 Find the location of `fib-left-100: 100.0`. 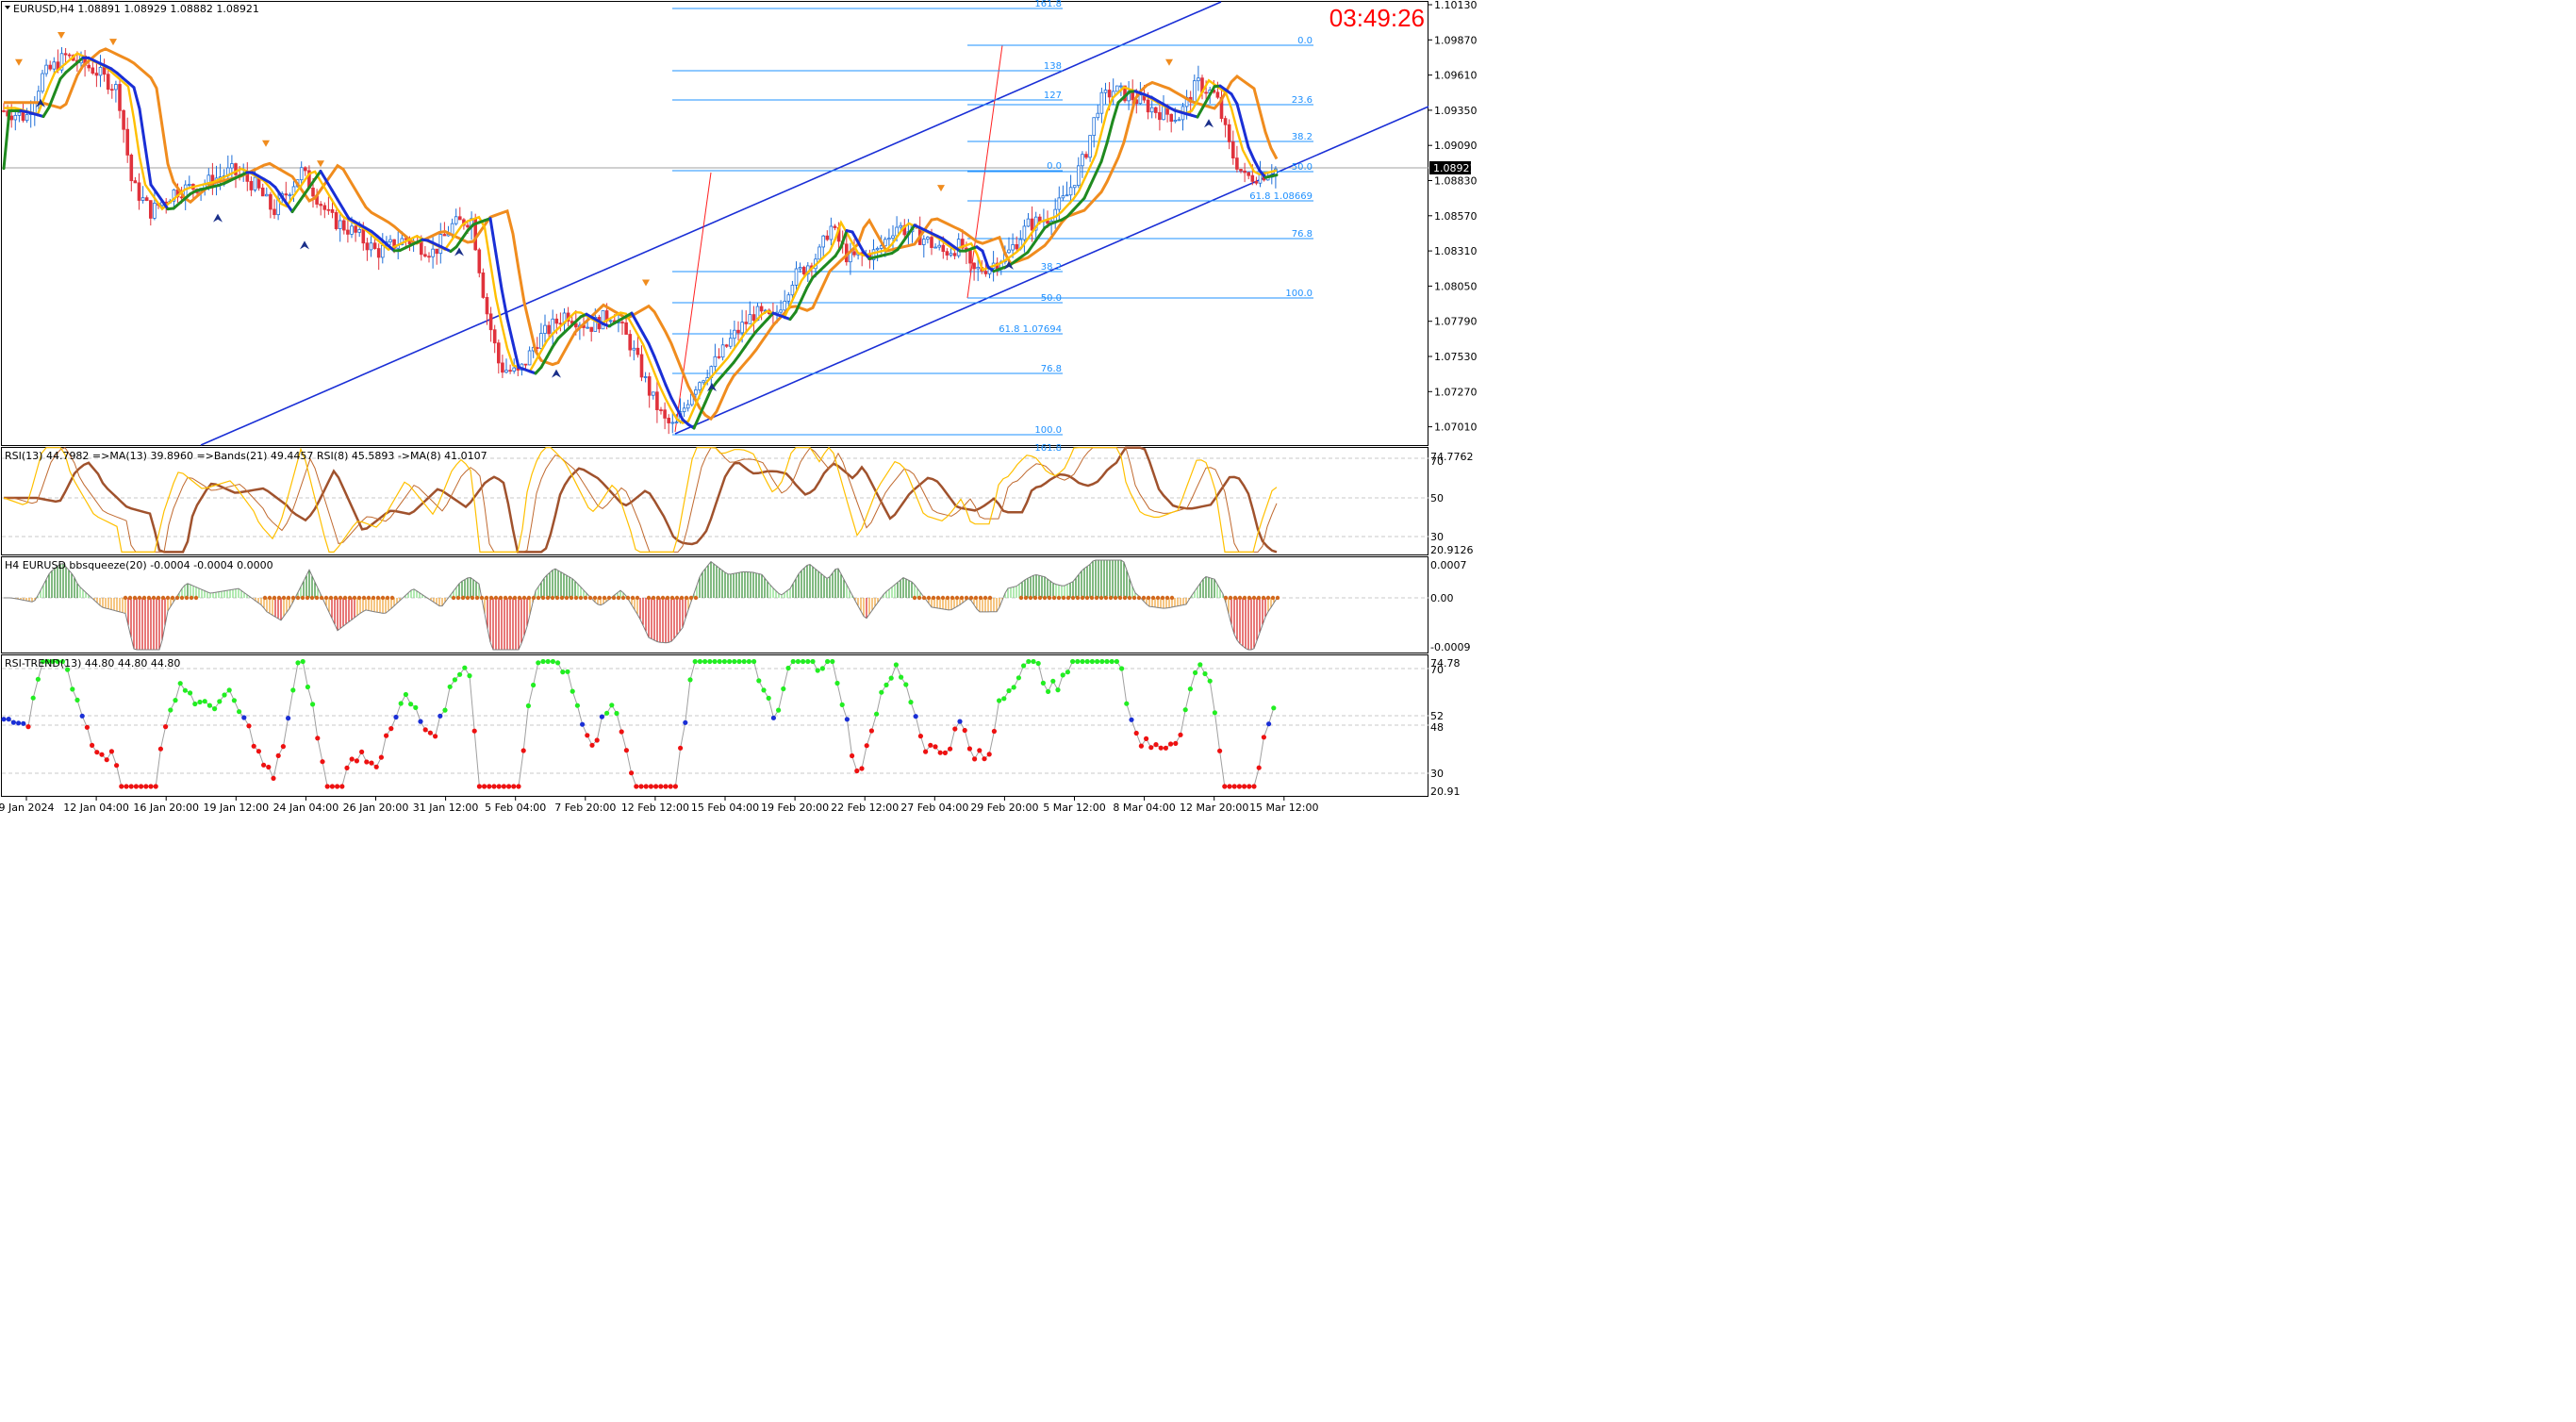

fib-left-100: 100.0 is located at coordinates (1048, 430).